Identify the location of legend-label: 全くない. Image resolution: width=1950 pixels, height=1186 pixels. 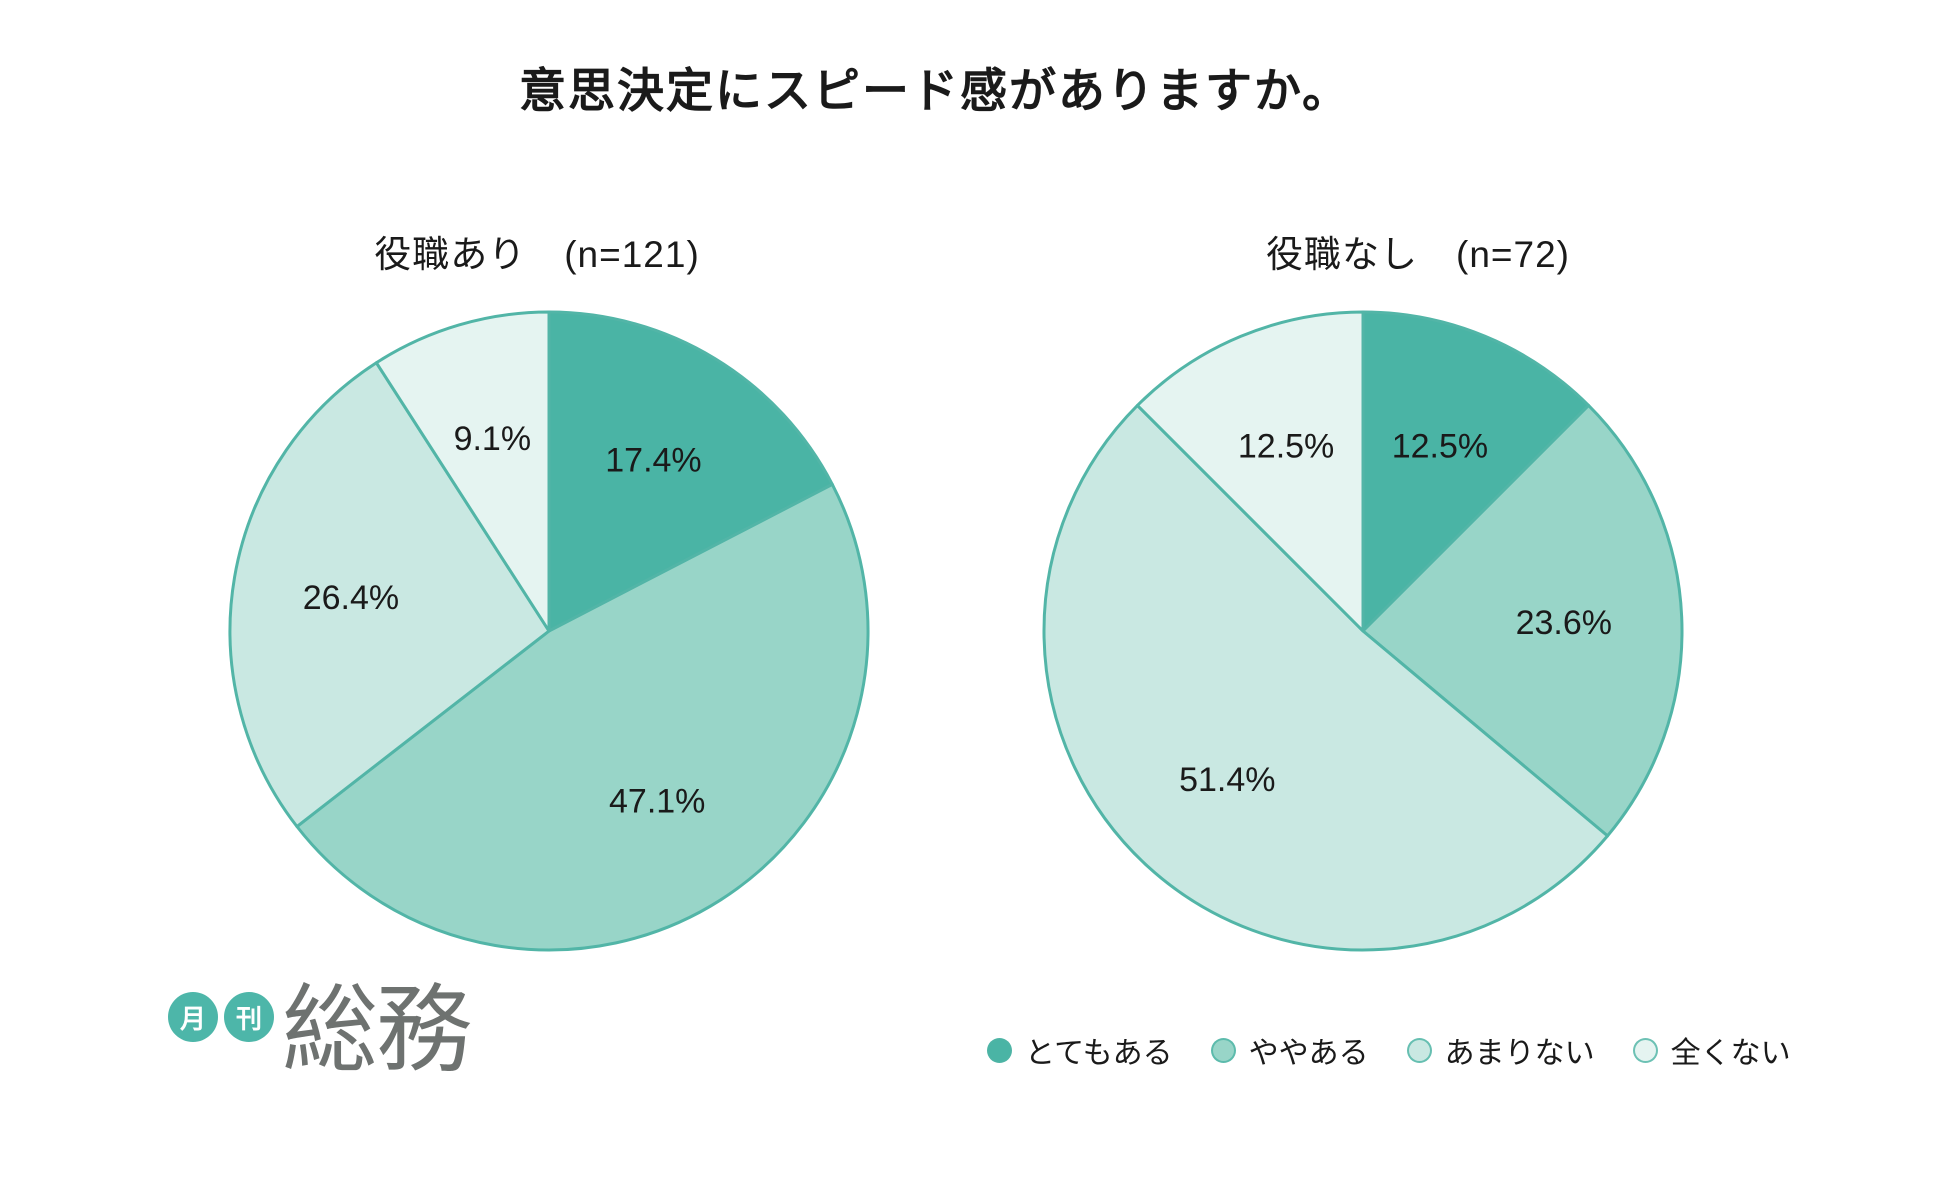
(1730, 1053).